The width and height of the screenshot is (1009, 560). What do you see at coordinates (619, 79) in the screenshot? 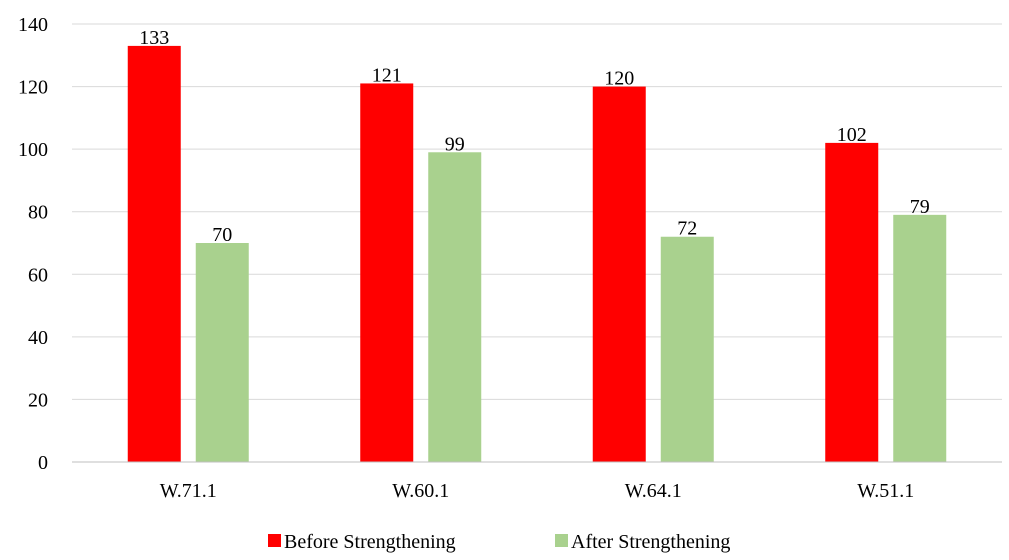
I see `data-label: 120` at bounding box center [619, 79].